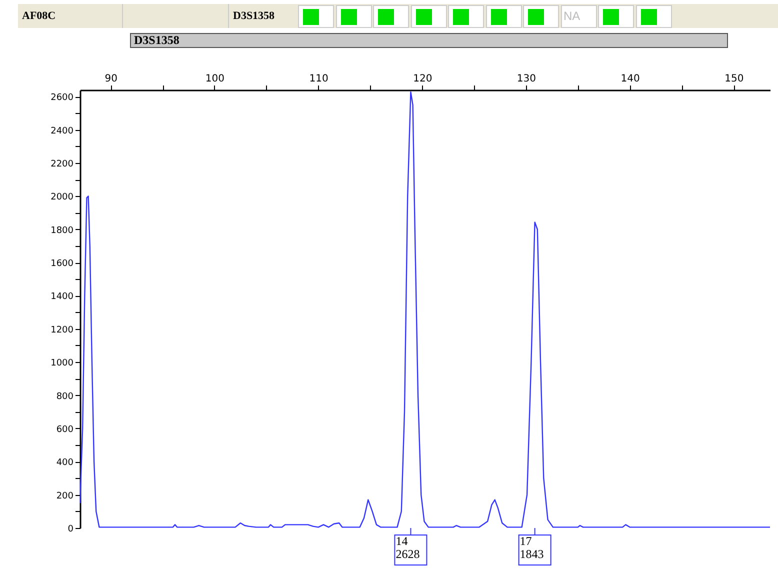 The height and width of the screenshot is (571, 778). What do you see at coordinates (62, 363) in the screenshot?
I see `y-tick-label: 1000` at bounding box center [62, 363].